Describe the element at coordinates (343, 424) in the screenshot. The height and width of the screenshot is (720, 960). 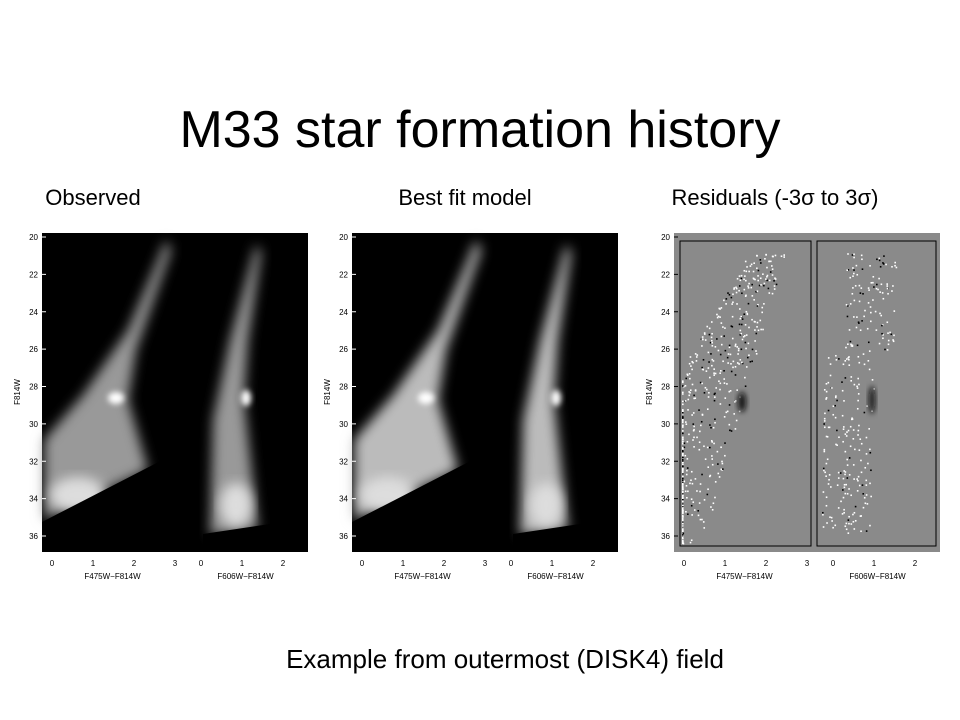
I see `y-tick-label: 30` at that location.